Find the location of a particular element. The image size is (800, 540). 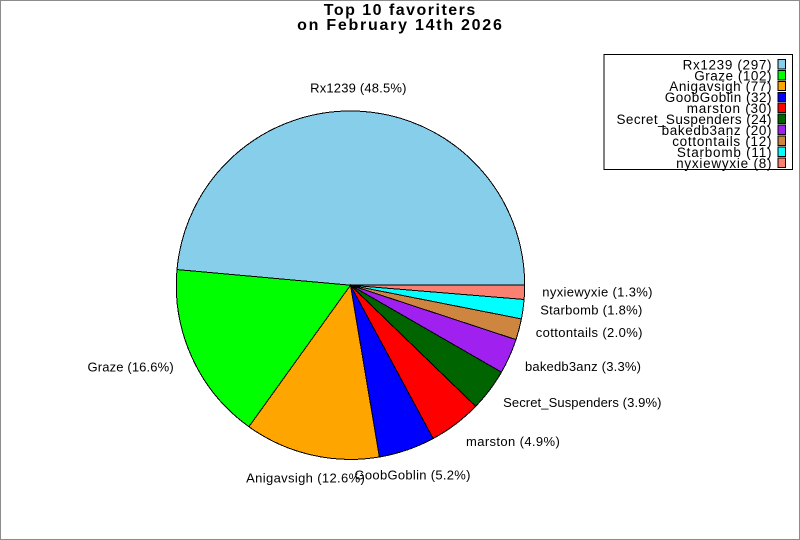

svg-text: on February 14th 2026 is located at coordinates (399, 25).